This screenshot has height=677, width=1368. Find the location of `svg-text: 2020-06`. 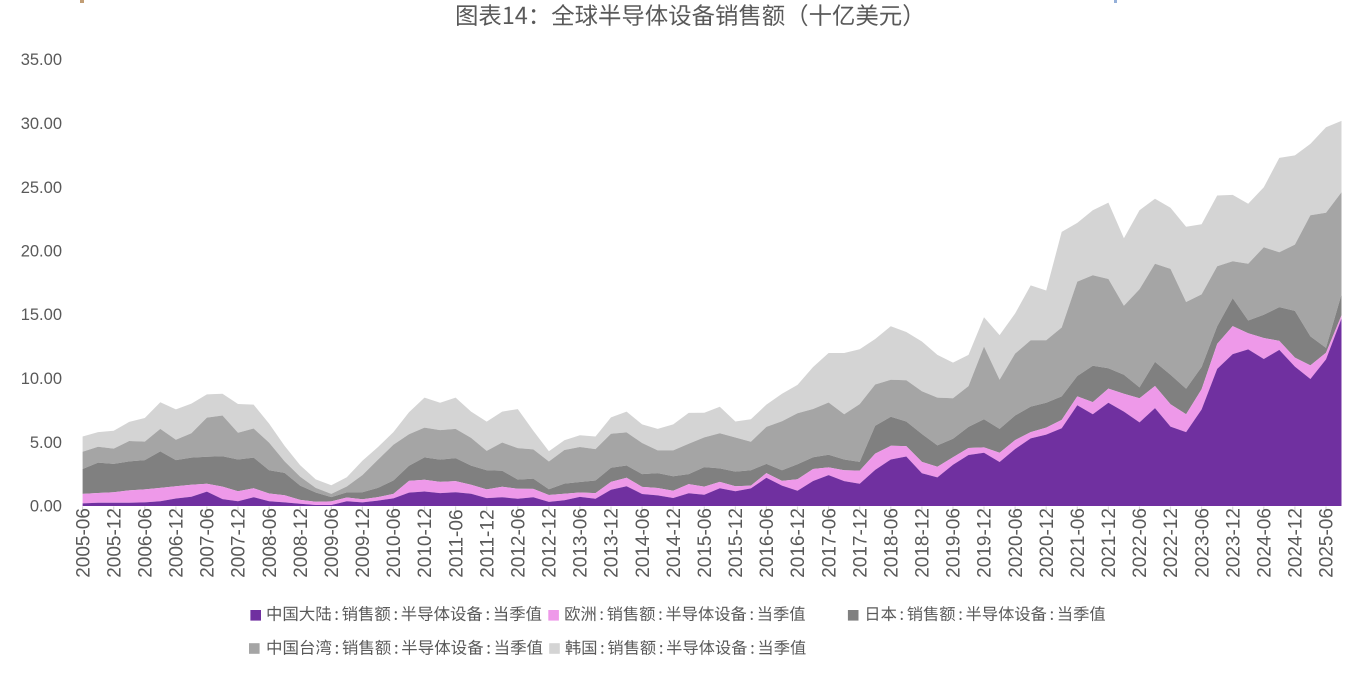

svg-text: 2020-06 is located at coordinates (1016, 543).